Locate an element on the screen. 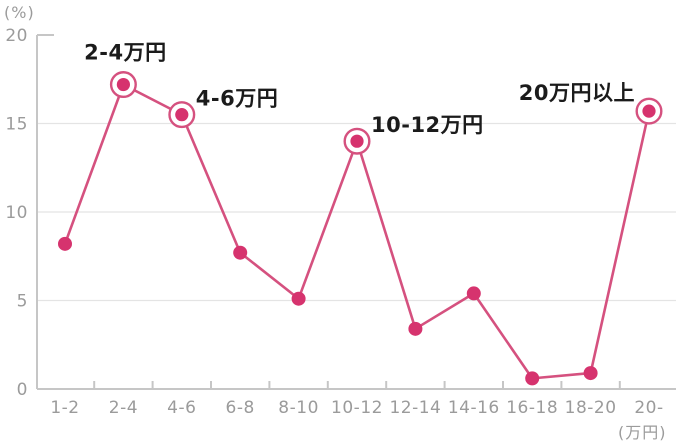 The image size is (676, 444). x-tick-label: 6-8 is located at coordinates (240, 408).